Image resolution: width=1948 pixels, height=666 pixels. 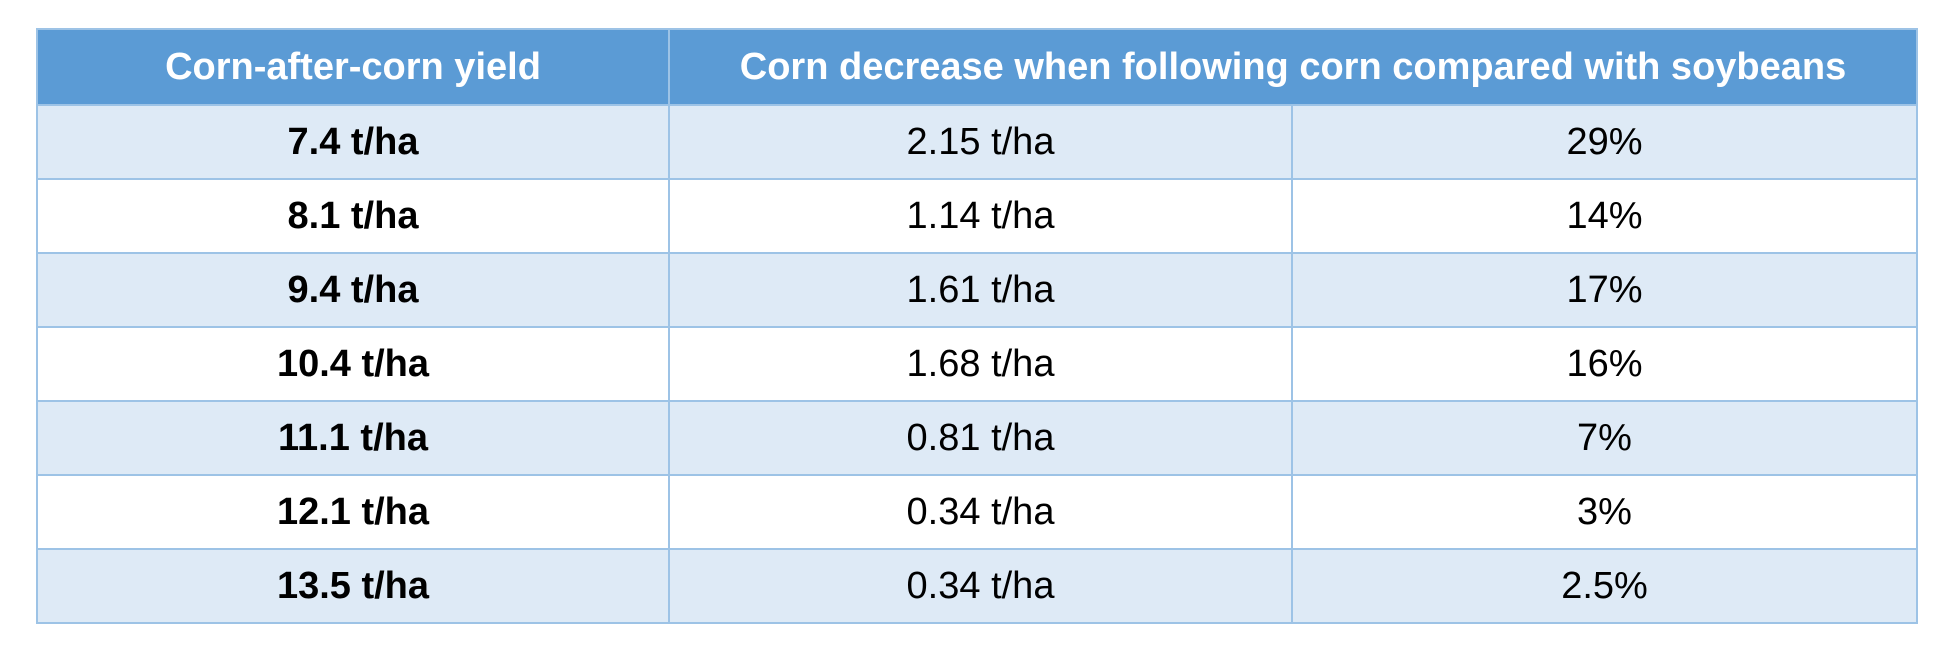 I want to click on percent-cell: 3%, so click(x=1604, y=512).